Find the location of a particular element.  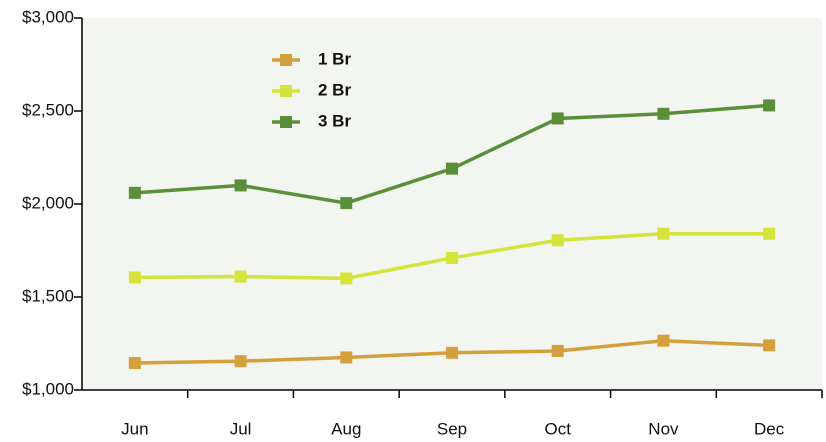

legend-text: 3 Br is located at coordinates (334, 120).